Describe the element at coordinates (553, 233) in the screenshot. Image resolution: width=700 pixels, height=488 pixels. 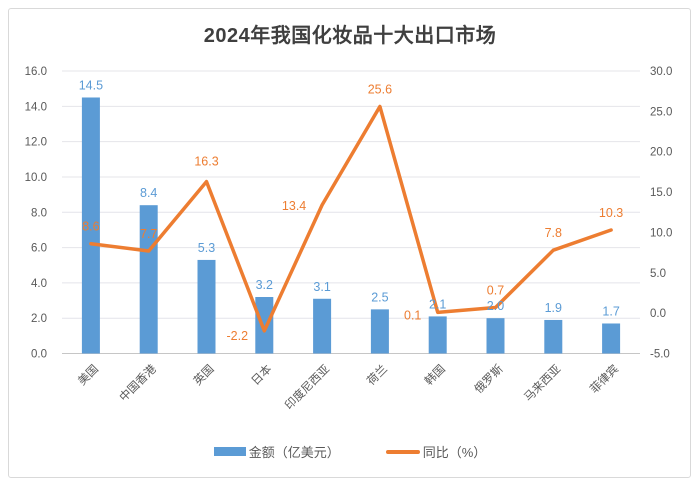
I see `line-value-label: 7.8` at that location.